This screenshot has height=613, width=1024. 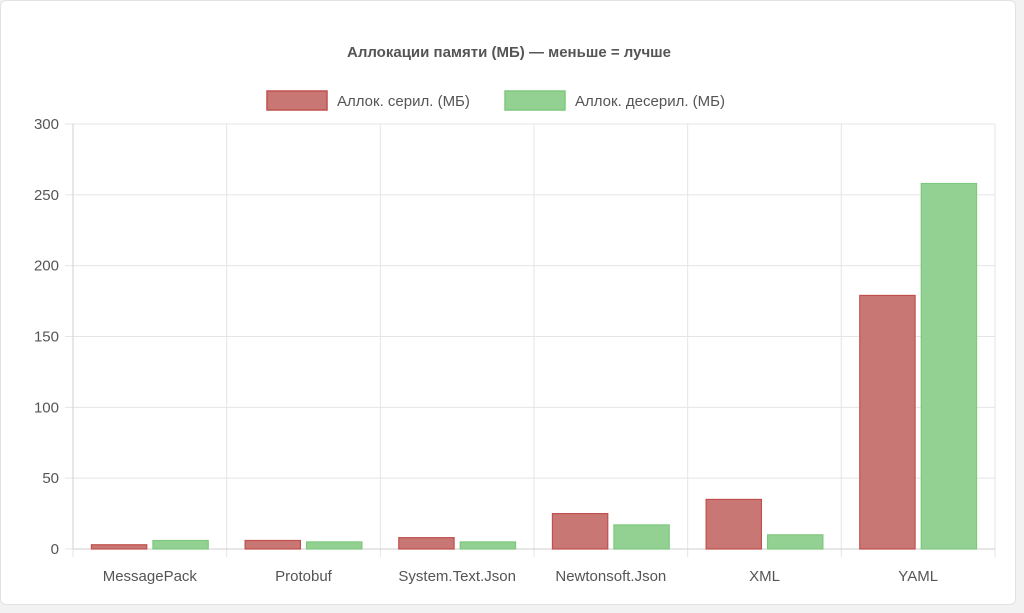 I want to click on legend-label-serialize: Аллок. серил. (МБ), so click(x=403, y=101).